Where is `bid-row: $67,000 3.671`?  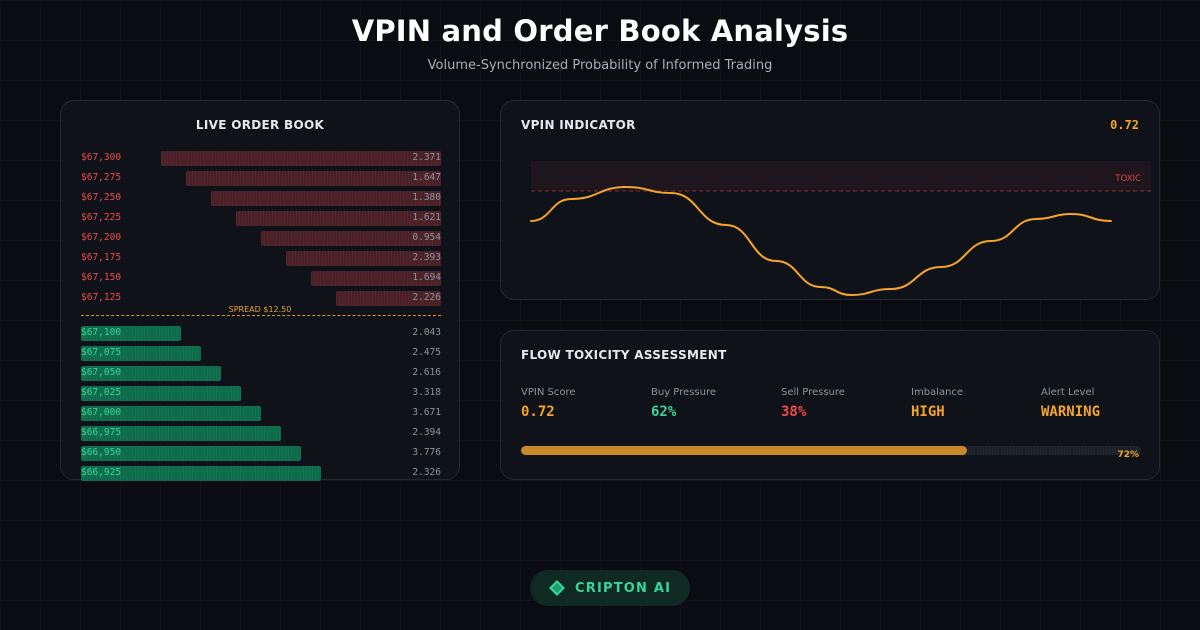 bid-row: $67,000 3.671 is located at coordinates (261, 413).